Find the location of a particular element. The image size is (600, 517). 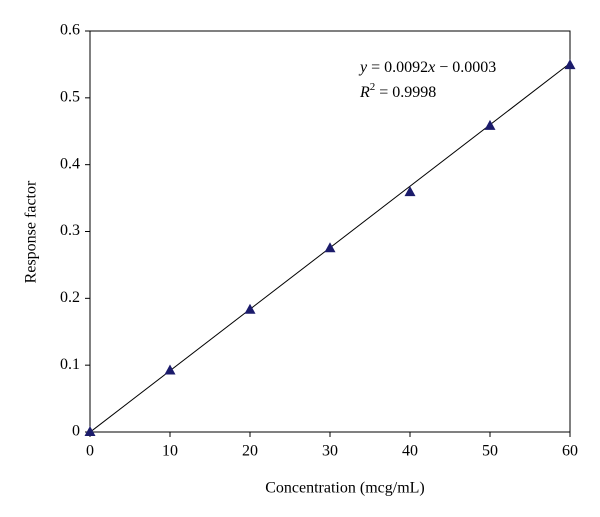

x-tick-label: 60 is located at coordinates (570, 451).